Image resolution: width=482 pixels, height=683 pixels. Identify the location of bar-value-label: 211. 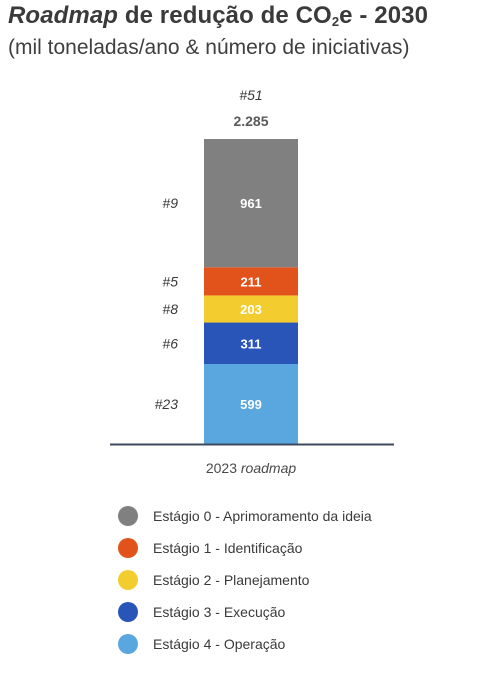
(251, 281).